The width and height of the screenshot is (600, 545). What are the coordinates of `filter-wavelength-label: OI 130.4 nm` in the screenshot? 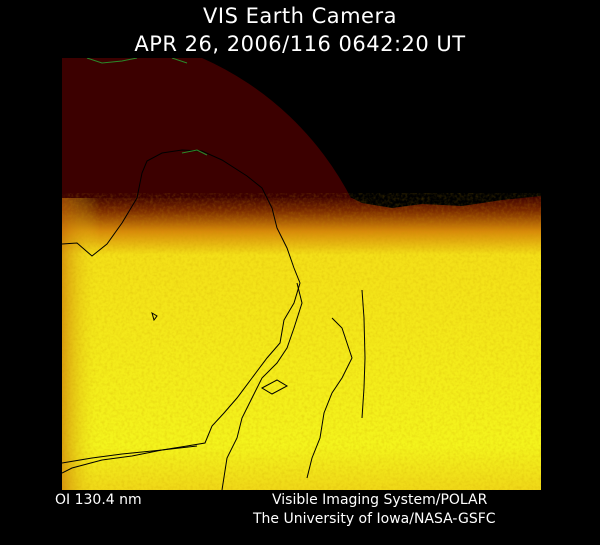 It's located at (98, 500).